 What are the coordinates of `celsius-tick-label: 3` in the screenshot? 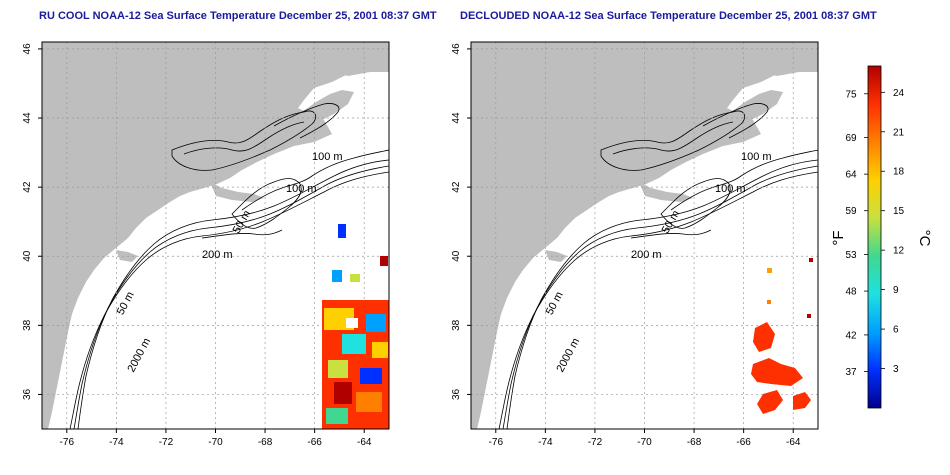 It's located at (896, 369).